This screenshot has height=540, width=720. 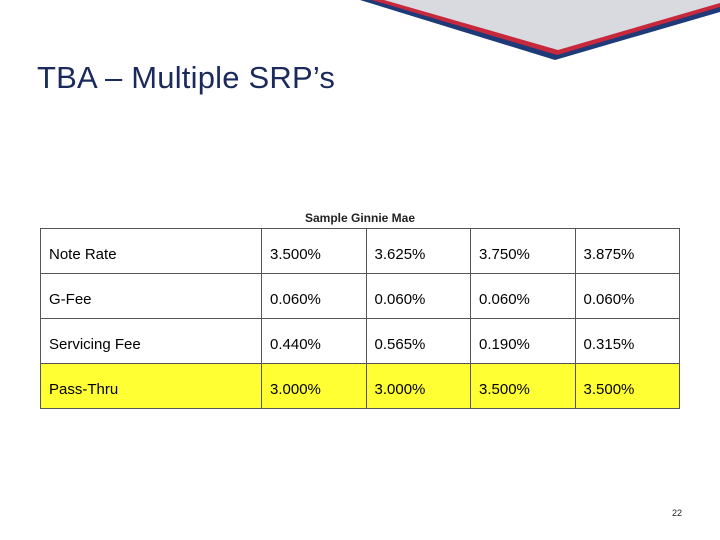 I want to click on table-row: Note Rate 3.500% 3.625% 3.750% 3.875%, so click(x=360, y=251).